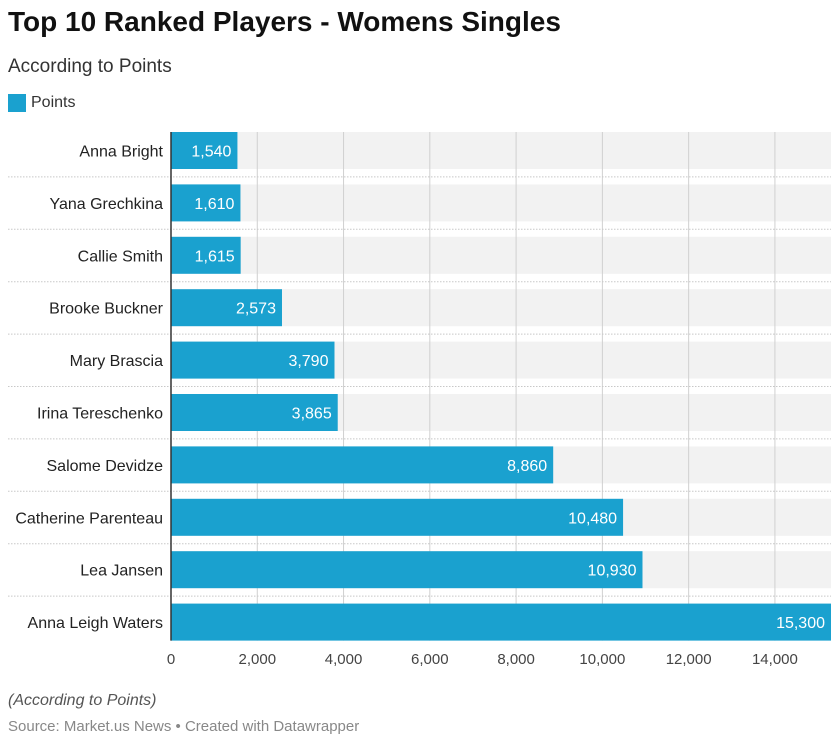 This screenshot has height=745, width=840. I want to click on x-tick-label: 8,000, so click(516, 659).